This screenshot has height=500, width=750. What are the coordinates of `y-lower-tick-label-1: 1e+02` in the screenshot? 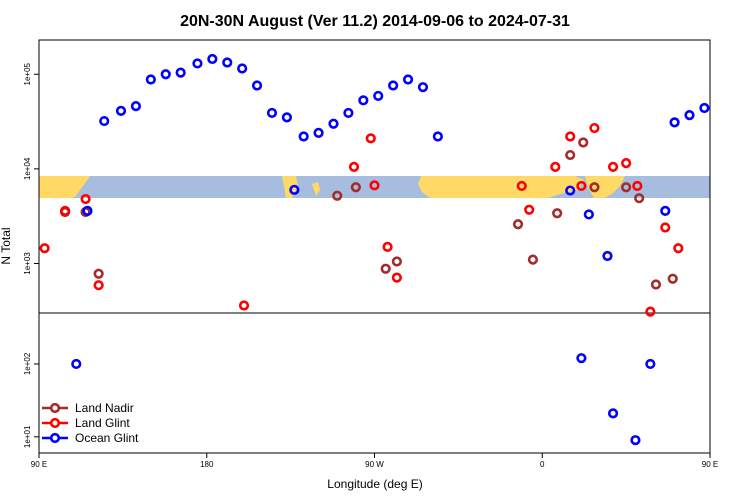 It's located at (27, 363).